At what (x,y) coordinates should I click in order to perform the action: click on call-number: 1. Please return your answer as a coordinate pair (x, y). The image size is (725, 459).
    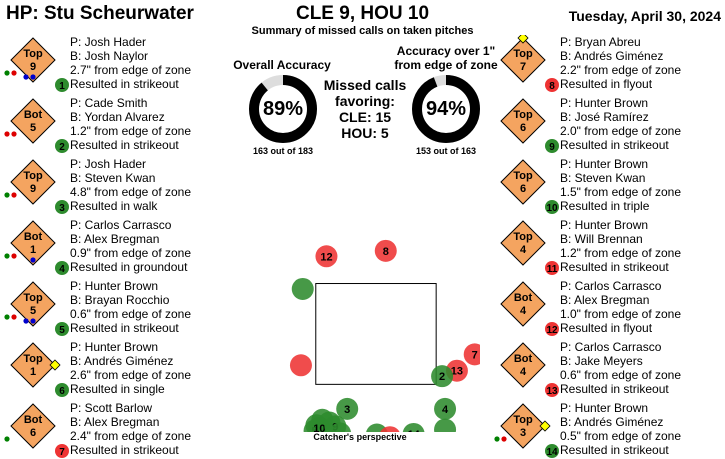
    Looking at the image, I should click on (62, 86).